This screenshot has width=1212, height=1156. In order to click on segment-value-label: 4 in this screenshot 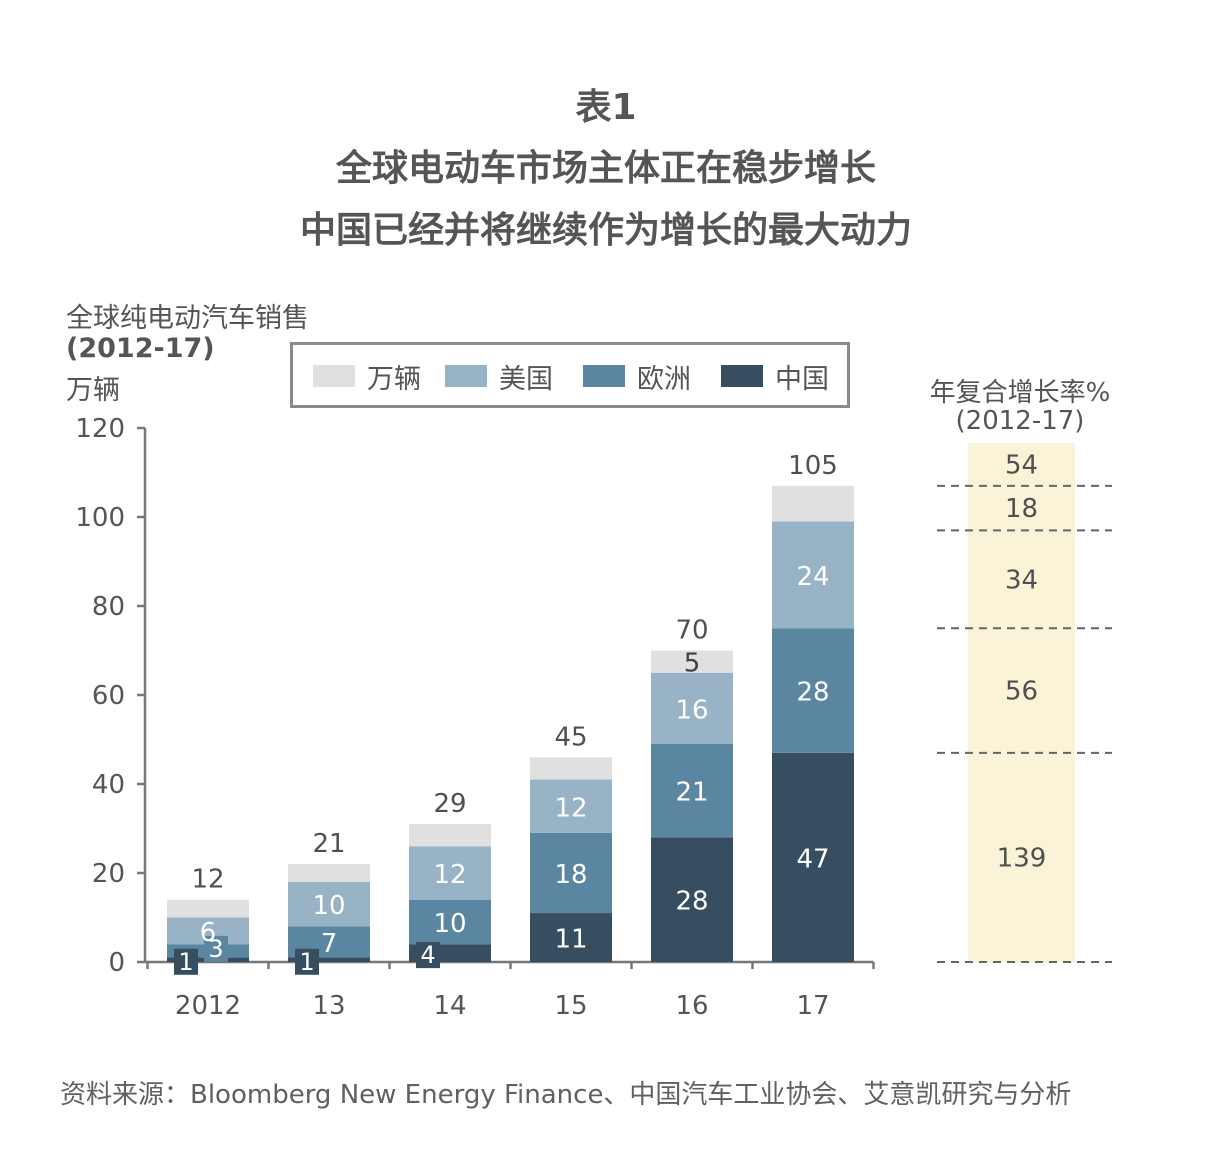, I will do `click(427, 955)`.